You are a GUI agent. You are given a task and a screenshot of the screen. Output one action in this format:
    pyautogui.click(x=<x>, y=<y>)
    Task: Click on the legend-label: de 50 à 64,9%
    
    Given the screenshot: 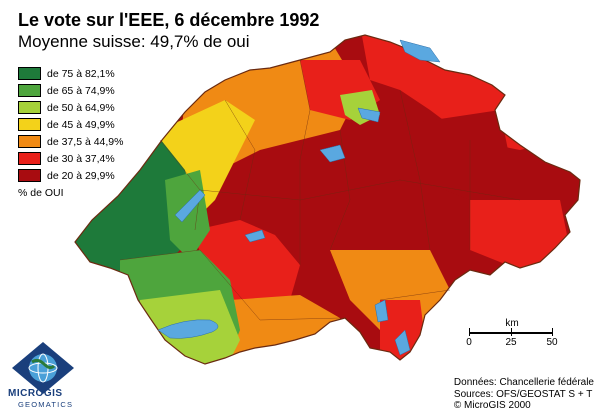 What is the action you would take?
    pyautogui.click(x=81, y=107)
    